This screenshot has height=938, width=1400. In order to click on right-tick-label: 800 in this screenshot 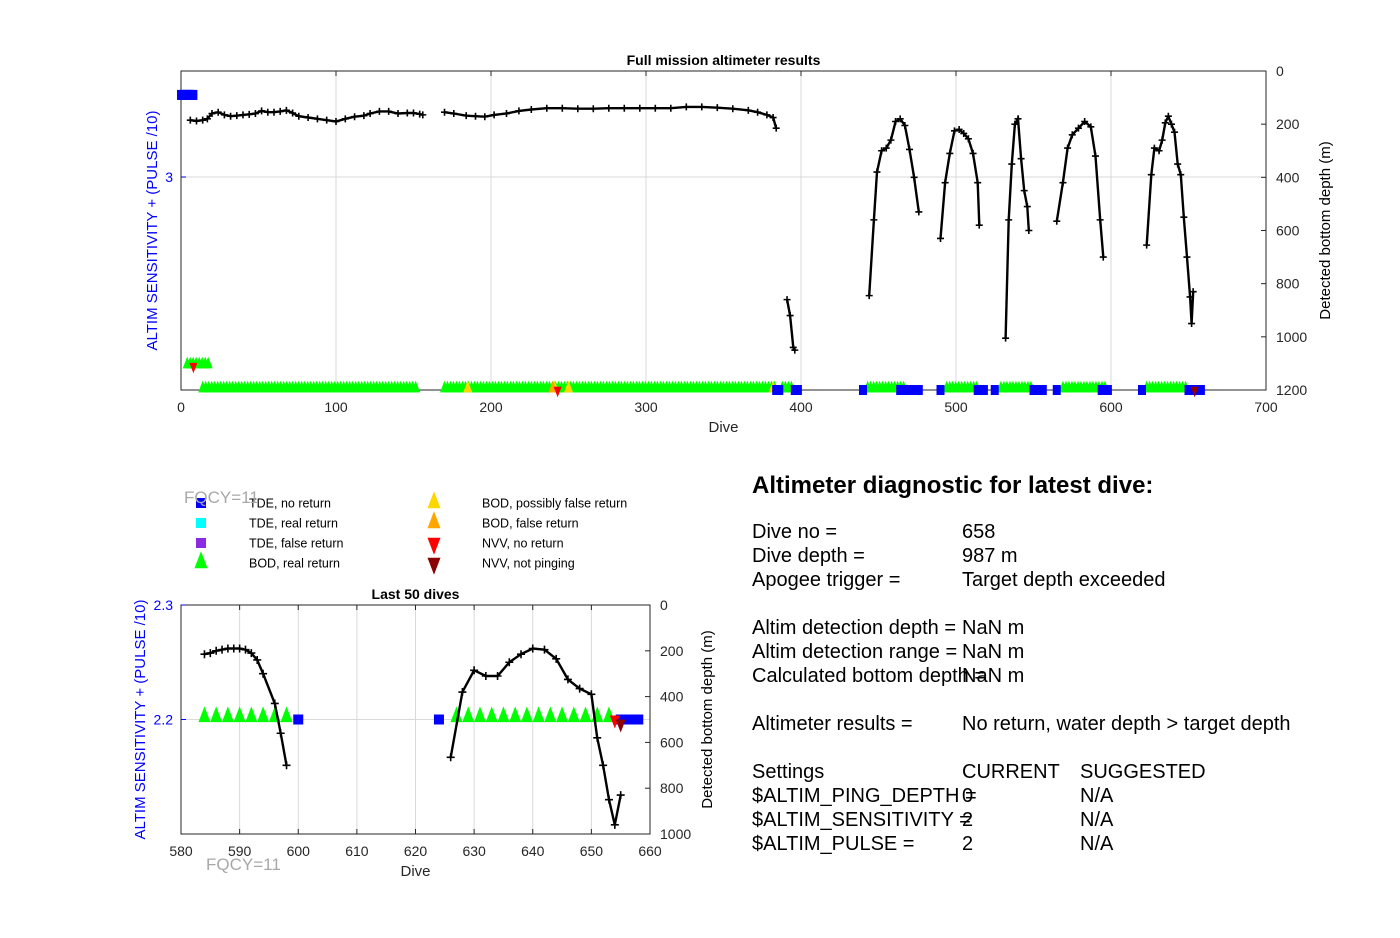, I will do `click(672, 788)`.